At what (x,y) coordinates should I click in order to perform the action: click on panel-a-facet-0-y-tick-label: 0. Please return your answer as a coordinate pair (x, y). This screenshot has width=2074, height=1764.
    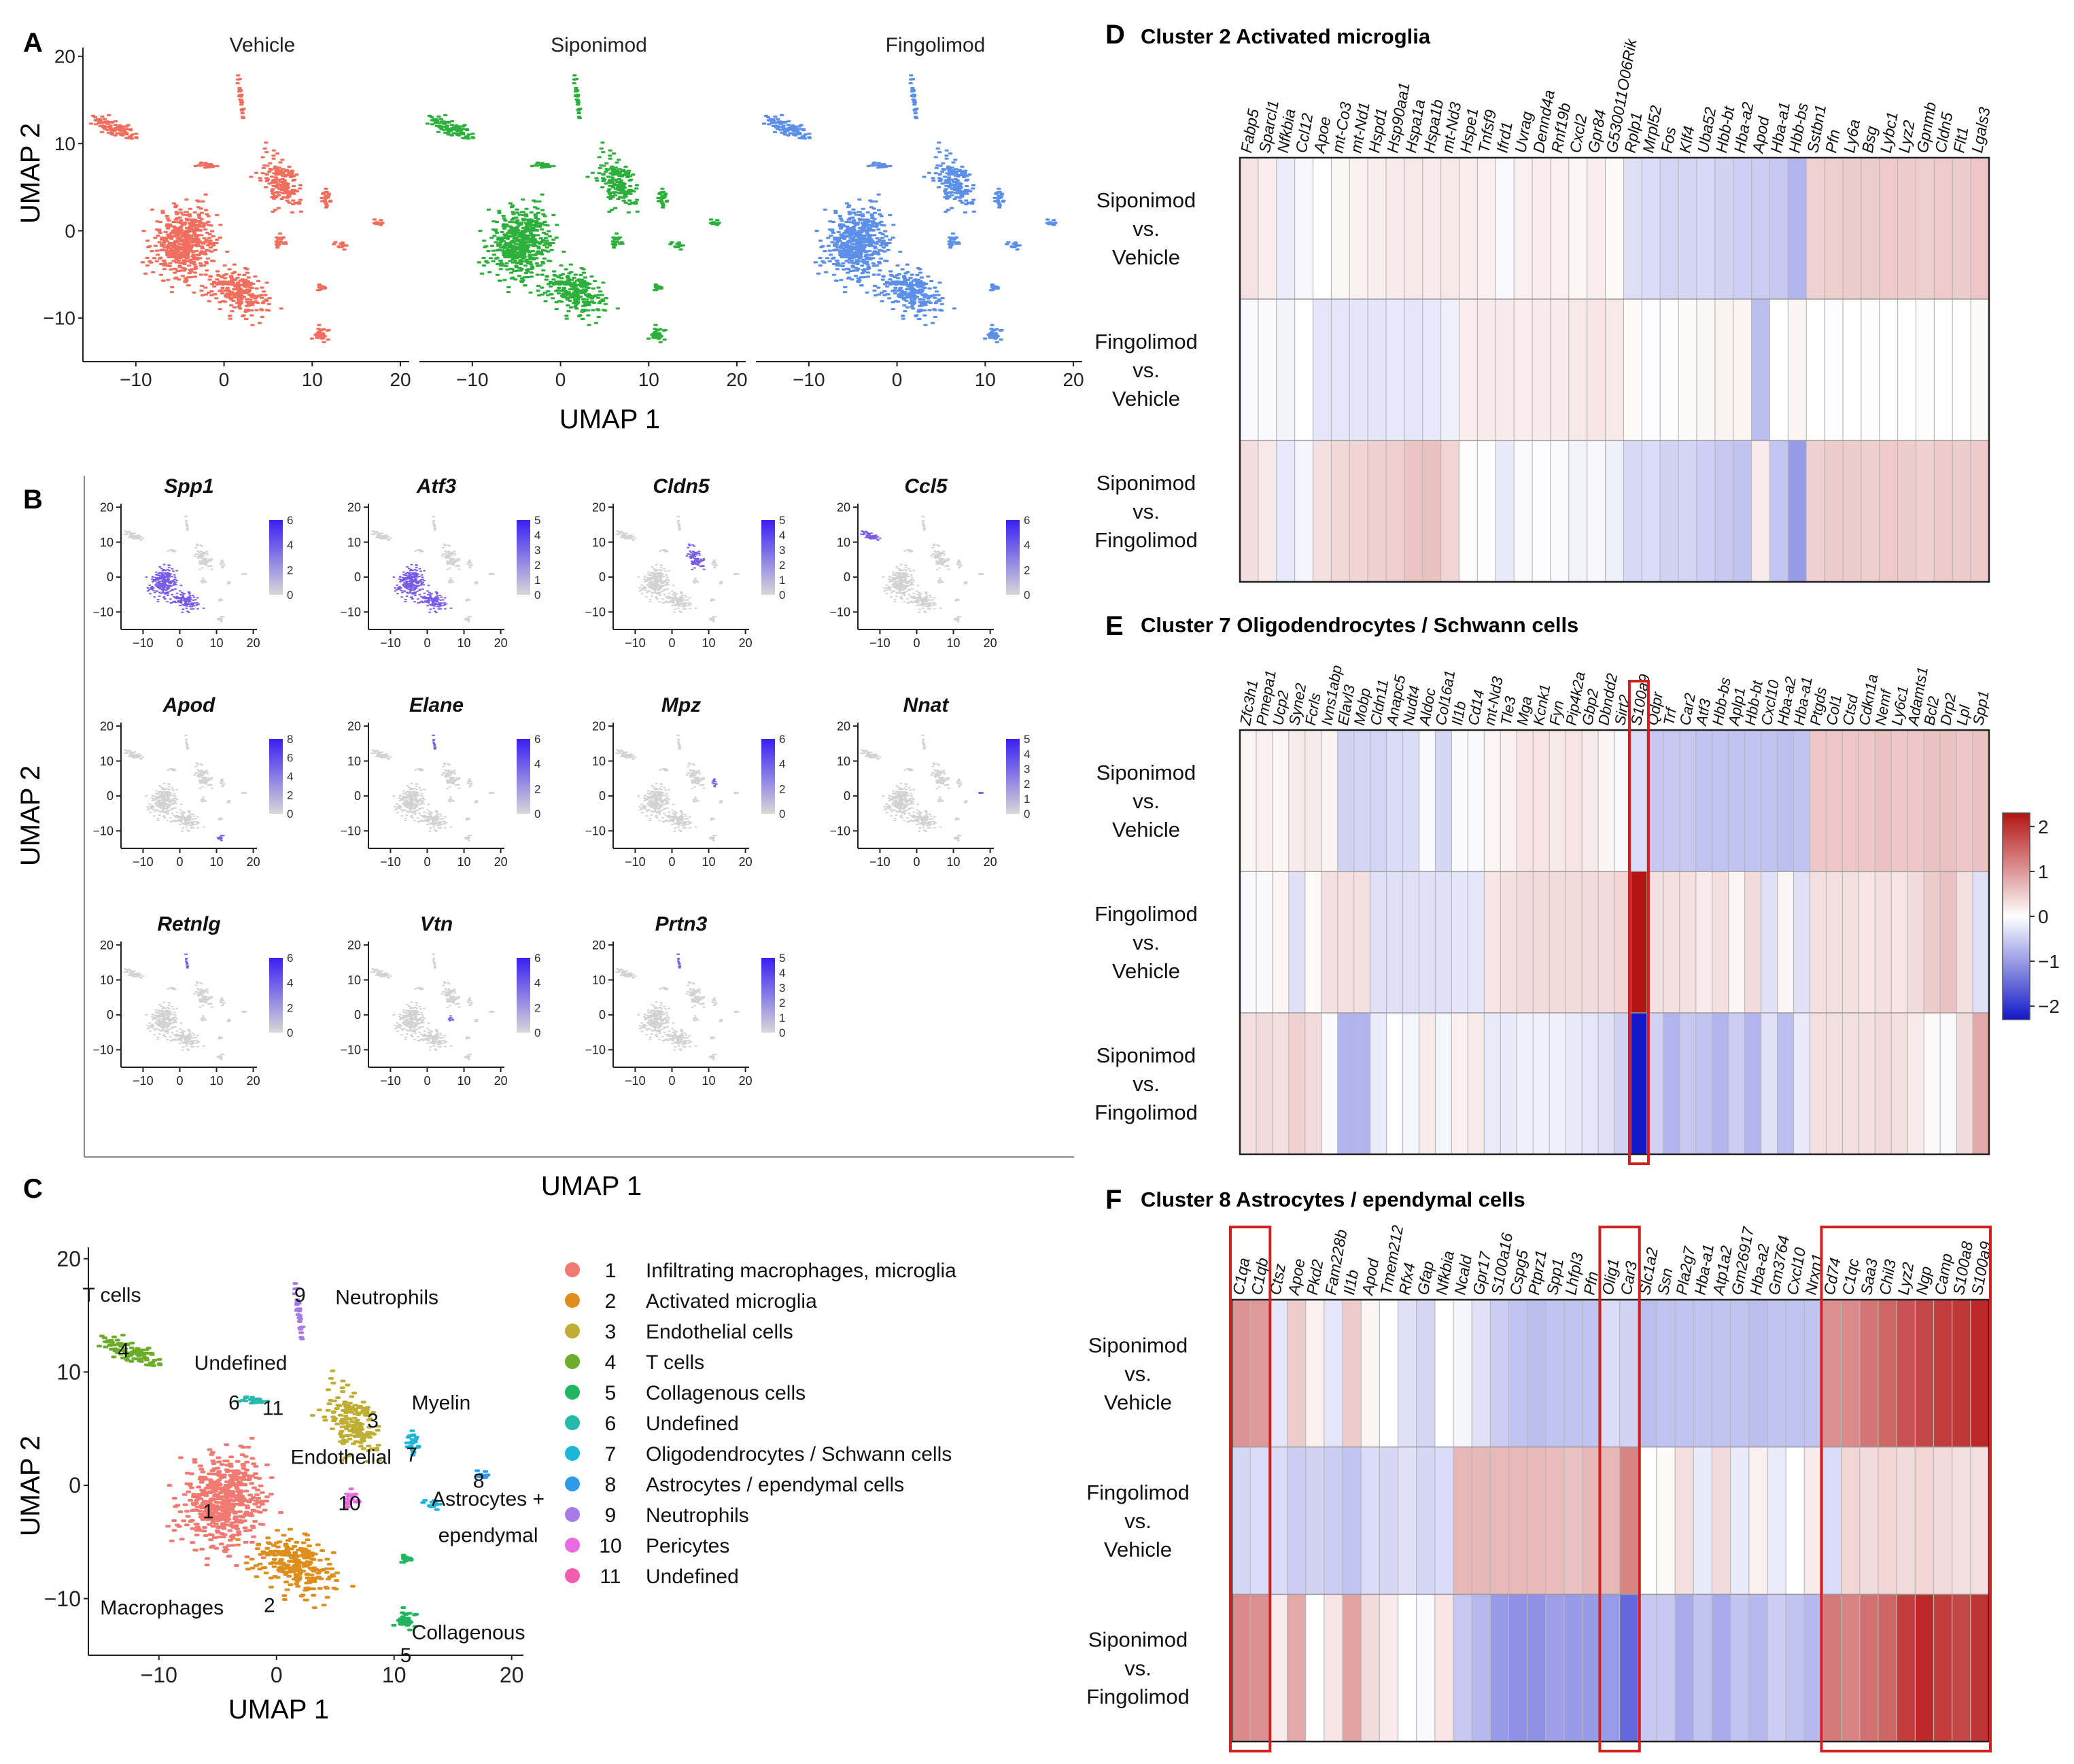
    Looking at the image, I should click on (70, 230).